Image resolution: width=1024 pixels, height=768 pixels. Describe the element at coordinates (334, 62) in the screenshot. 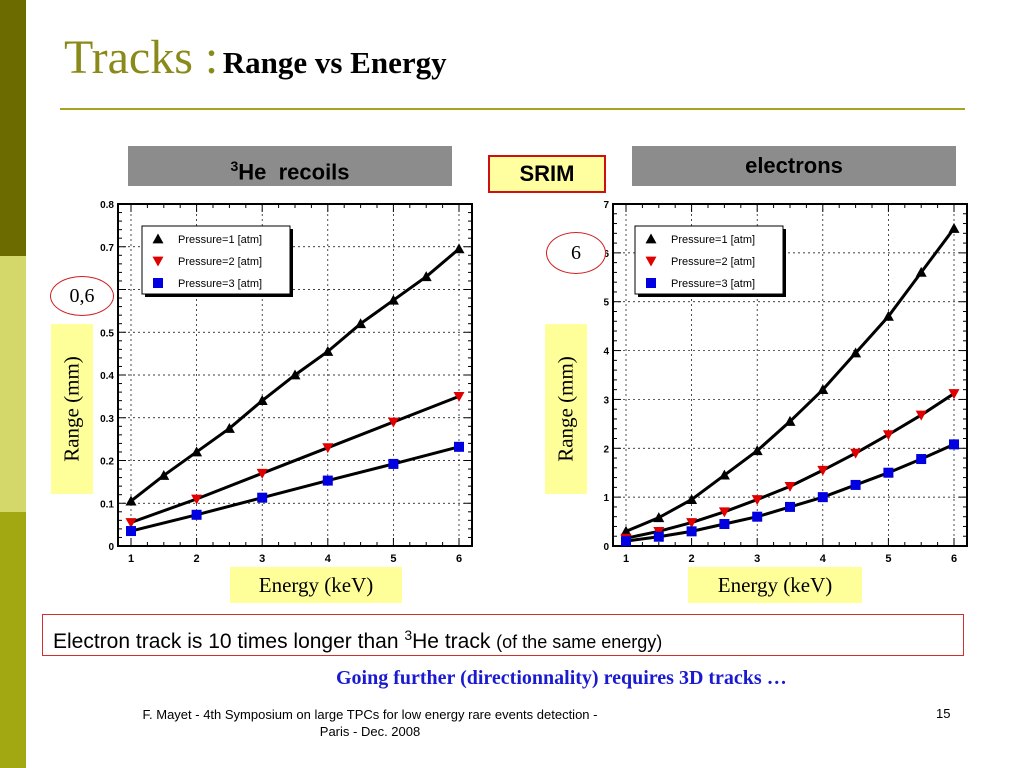

I see `slide-title-sub: Range vs Energy` at that location.